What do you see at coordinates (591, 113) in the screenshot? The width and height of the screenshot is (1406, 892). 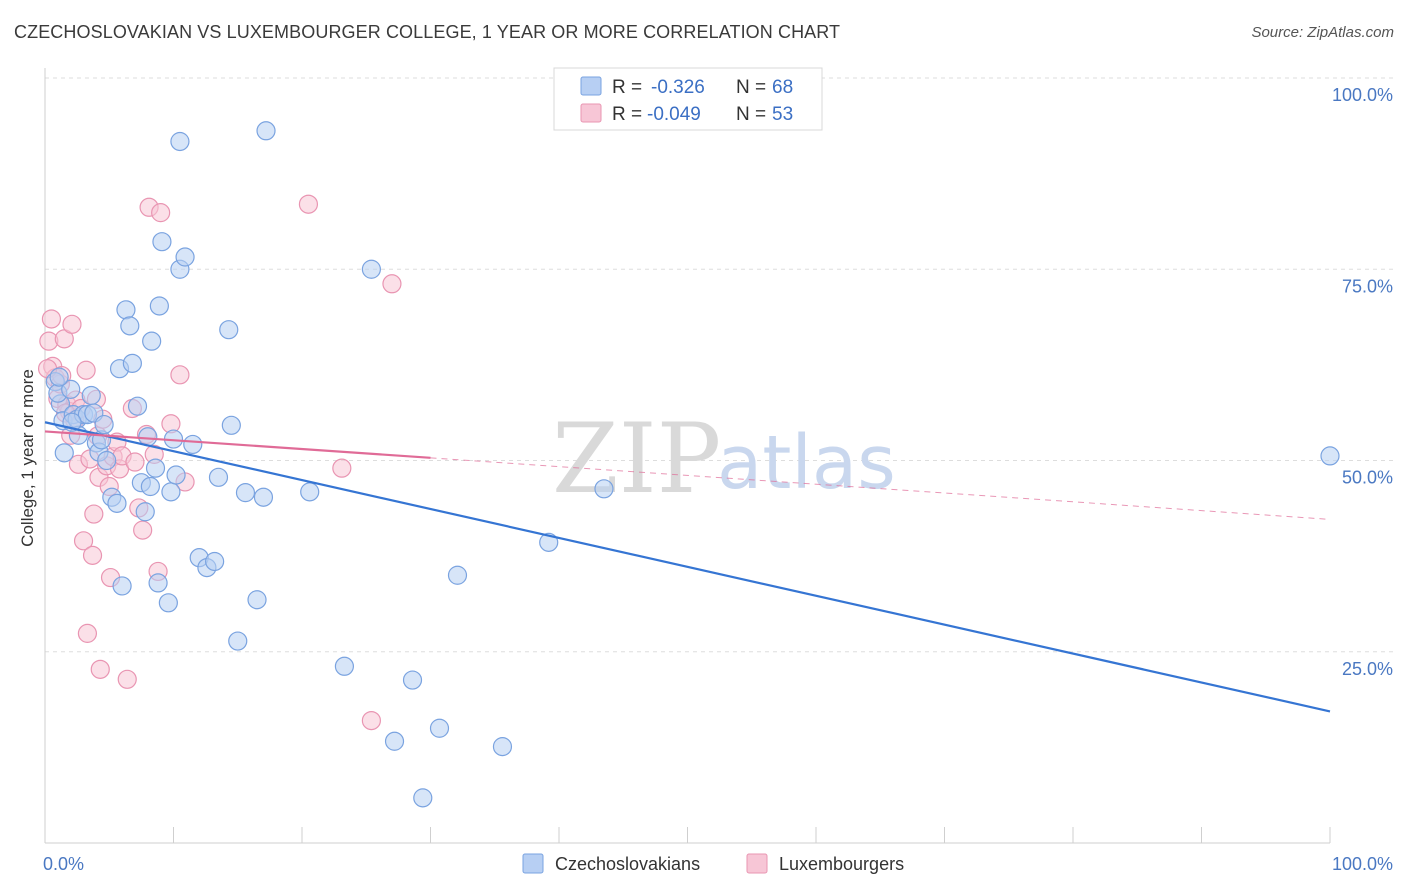 I see `legend-swatch-pink` at bounding box center [591, 113].